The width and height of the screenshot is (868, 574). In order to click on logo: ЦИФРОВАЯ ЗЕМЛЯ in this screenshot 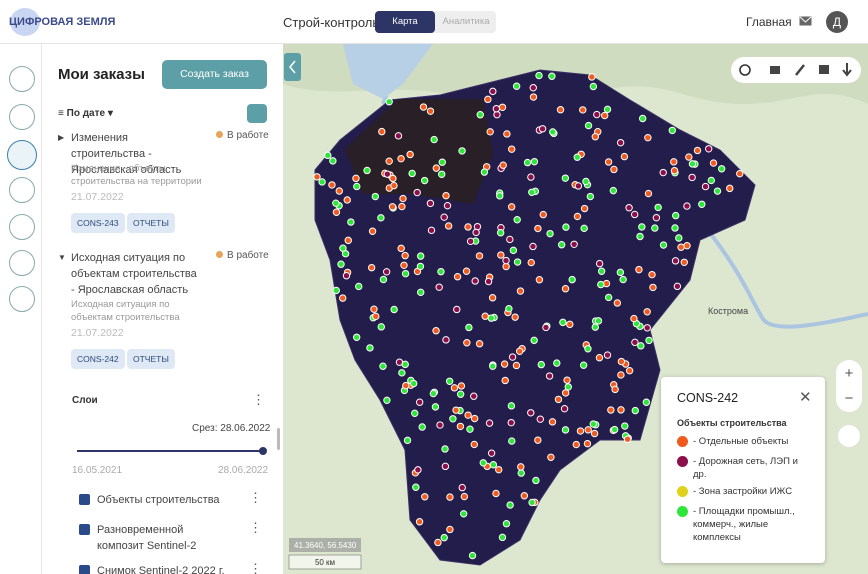, I will do `click(62, 22)`.